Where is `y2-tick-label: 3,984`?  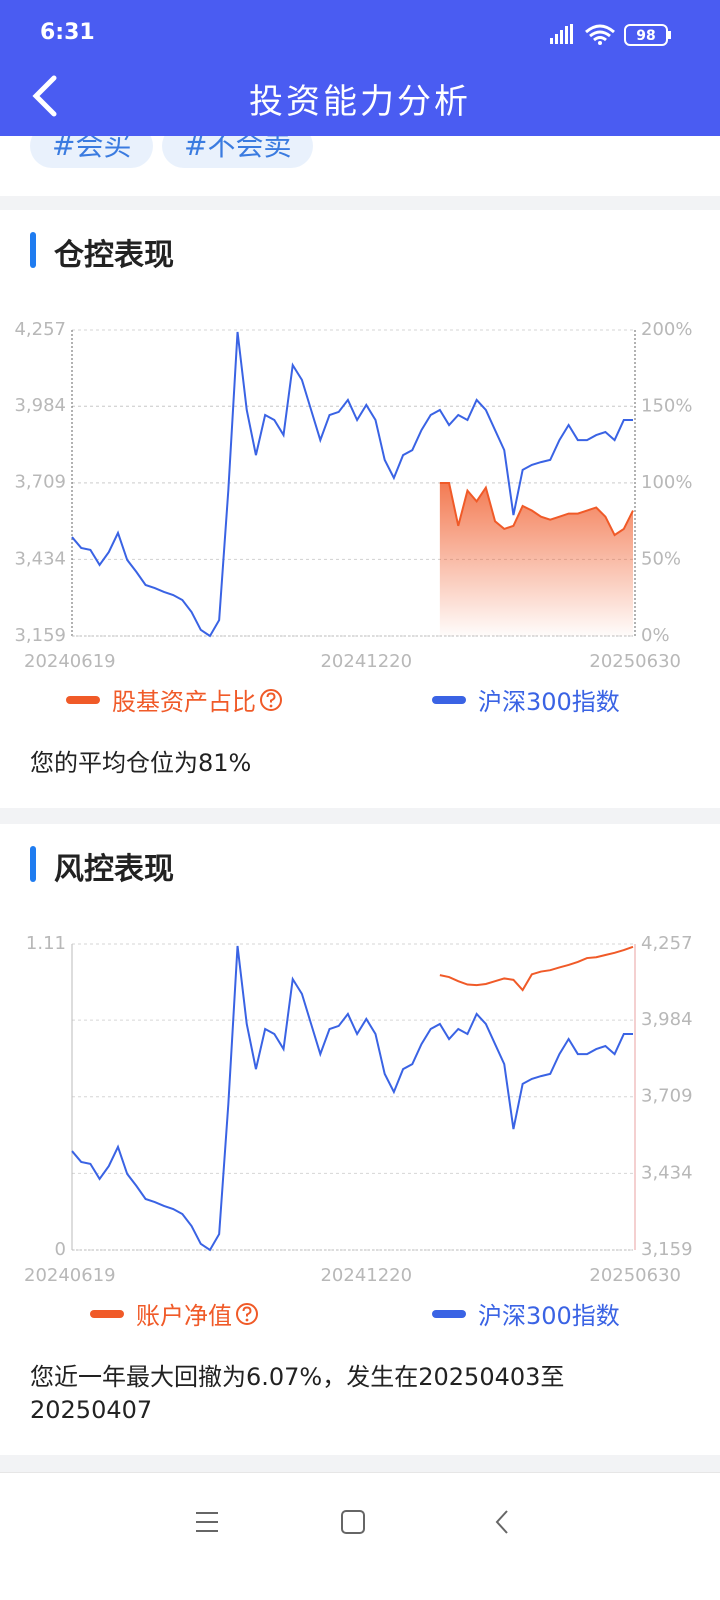 y2-tick-label: 3,984 is located at coordinates (667, 1019).